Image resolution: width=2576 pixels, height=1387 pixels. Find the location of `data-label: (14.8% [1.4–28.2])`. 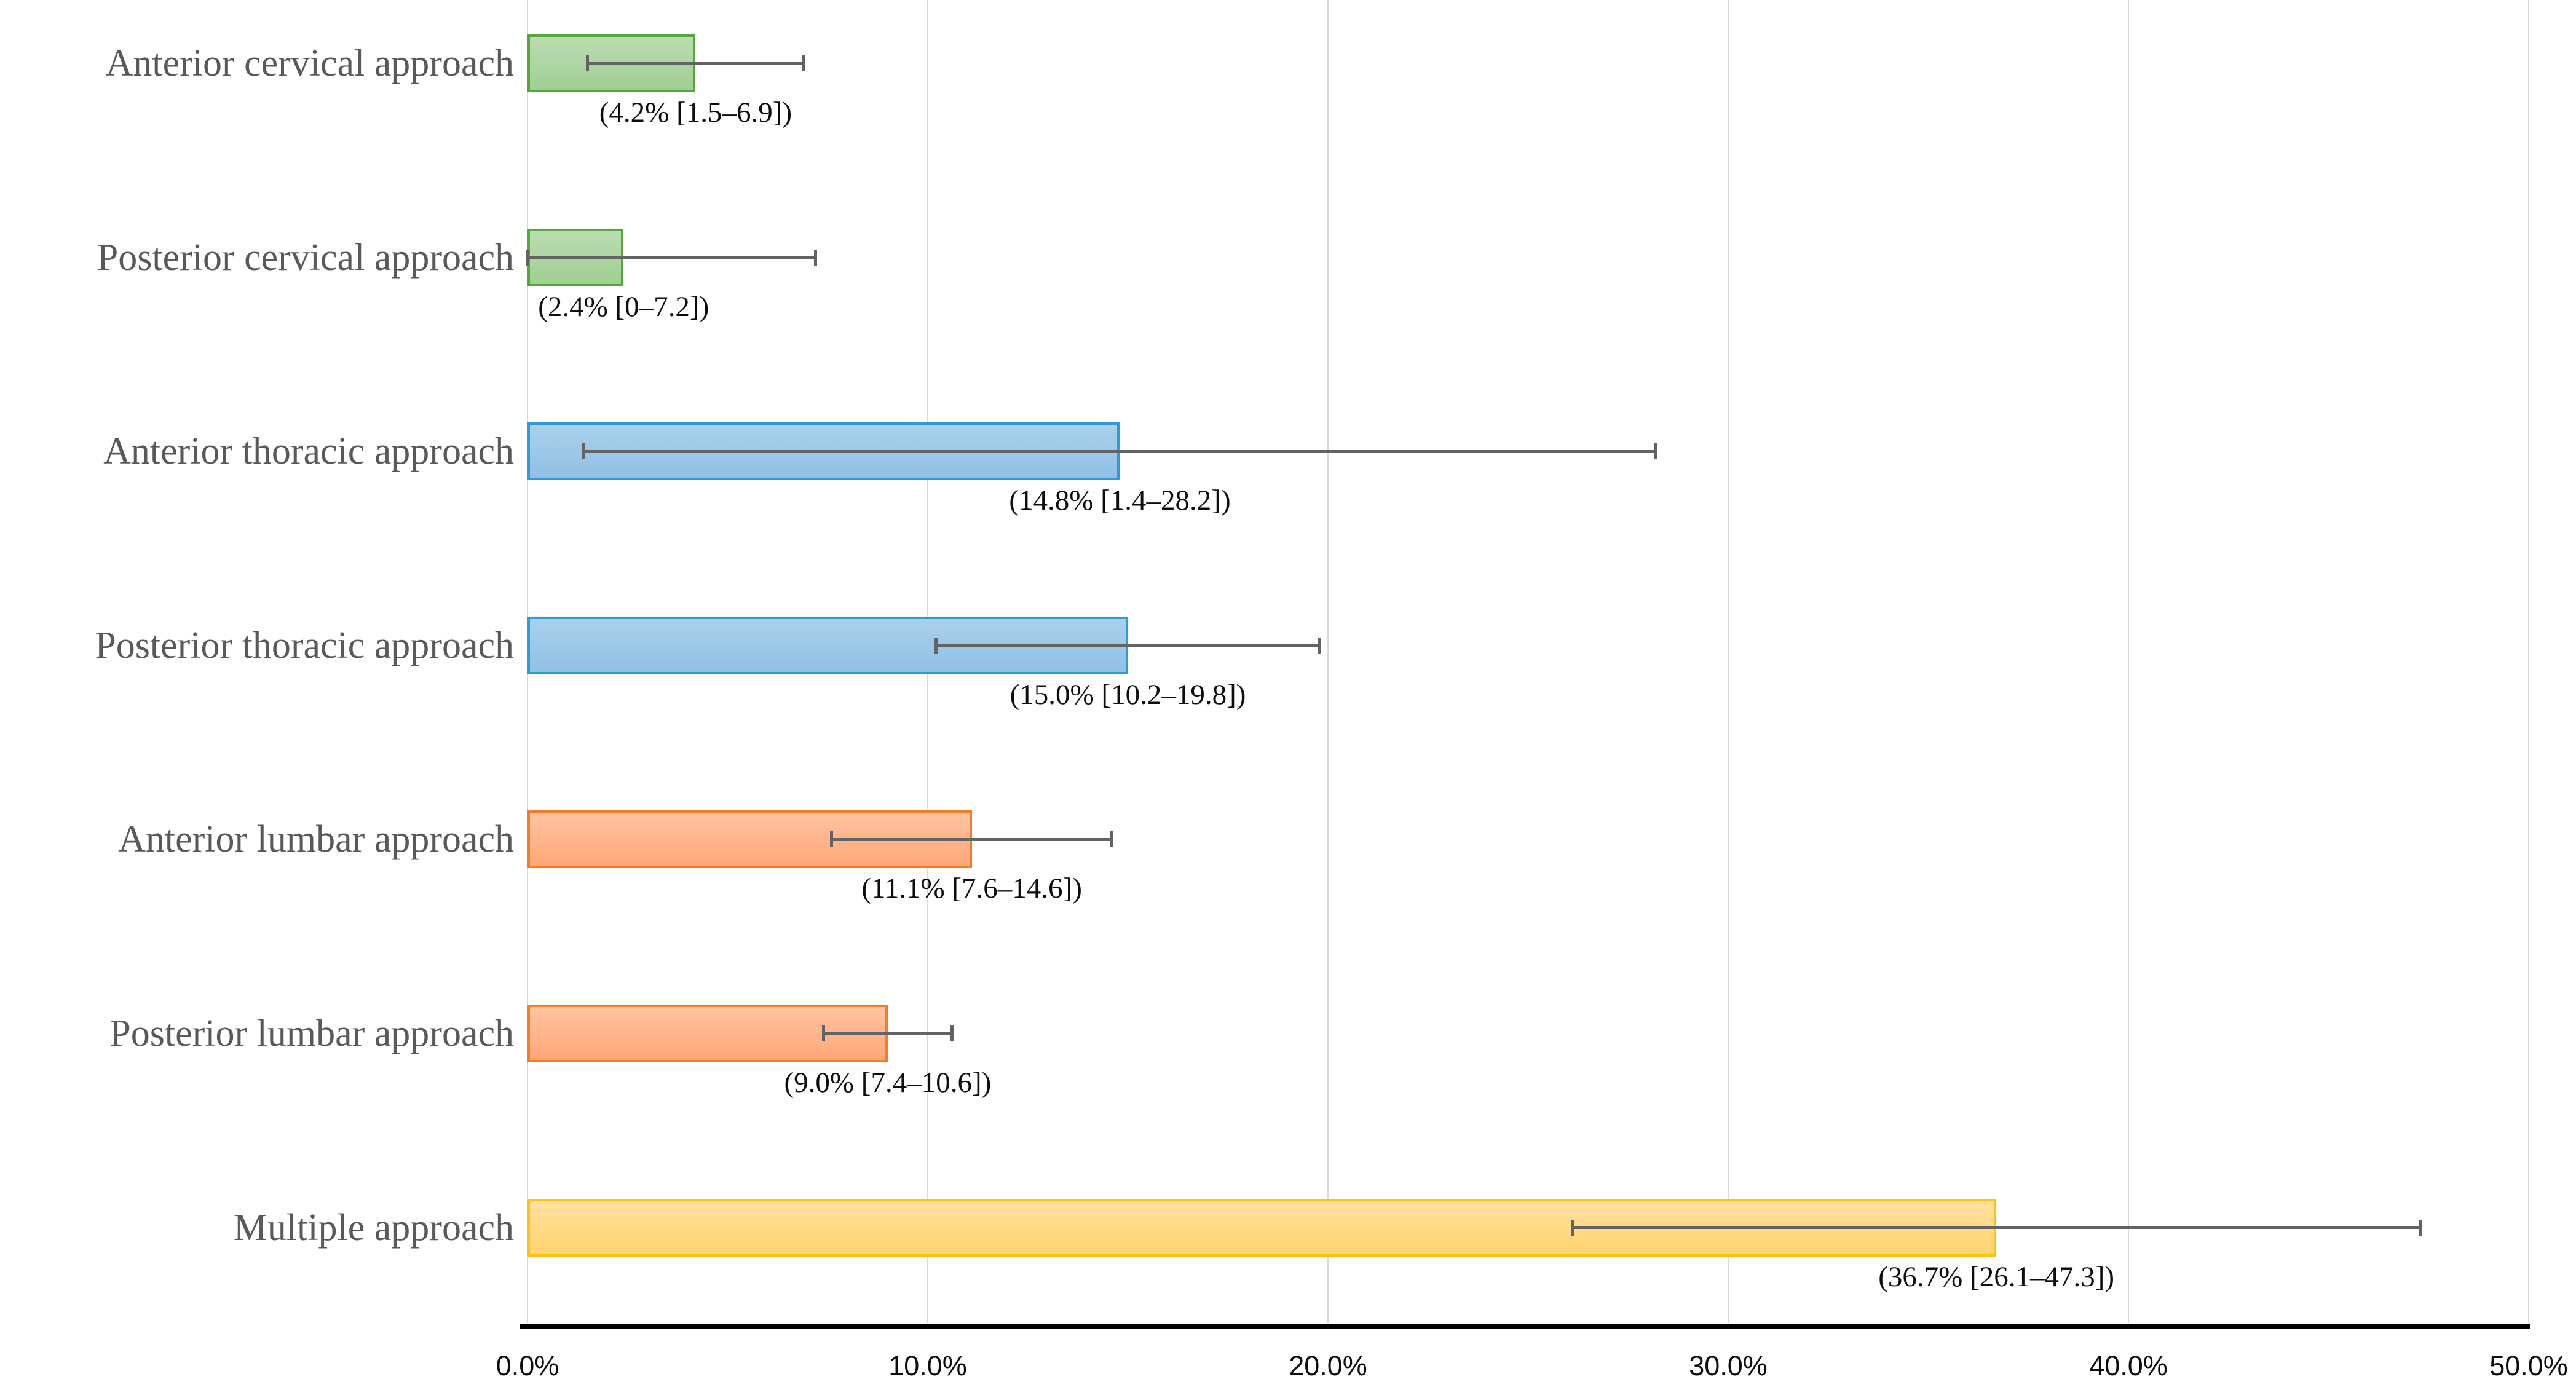

data-label: (14.8% [1.4–28.2]) is located at coordinates (1120, 500).